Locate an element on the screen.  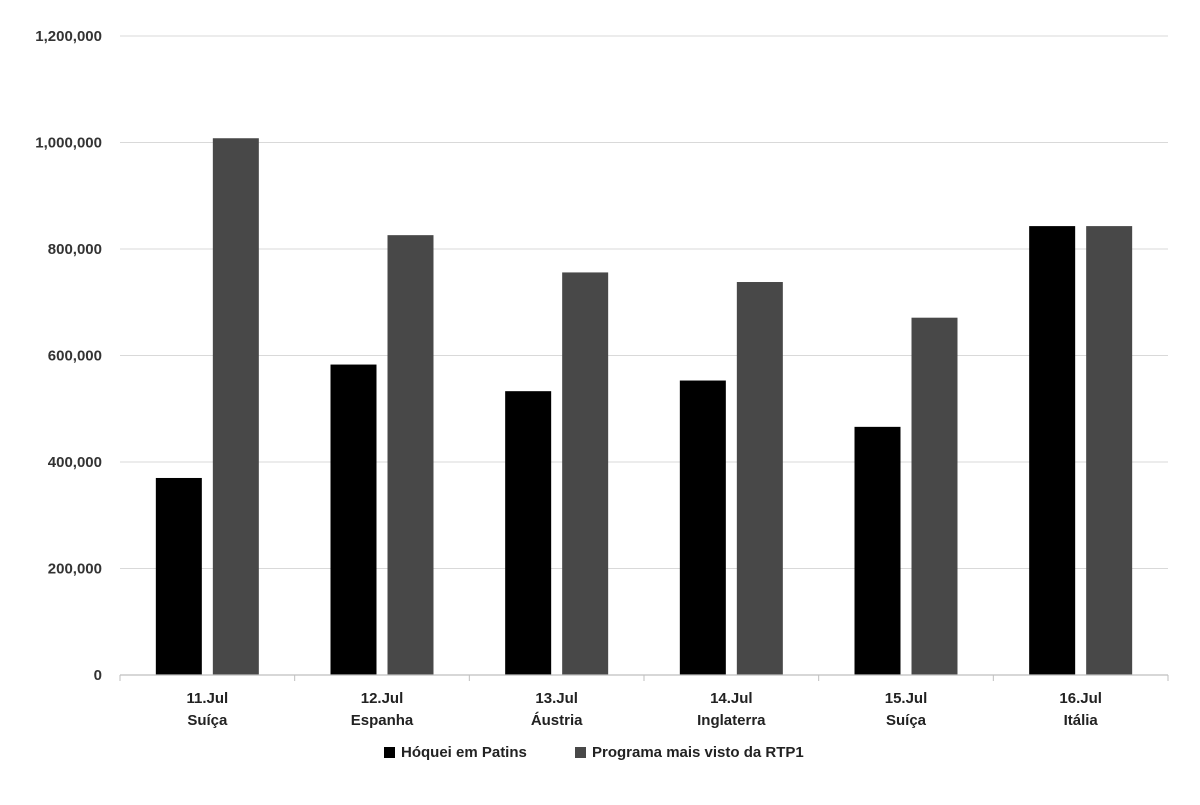
y-tick-label: 0 is located at coordinates (98, 675).